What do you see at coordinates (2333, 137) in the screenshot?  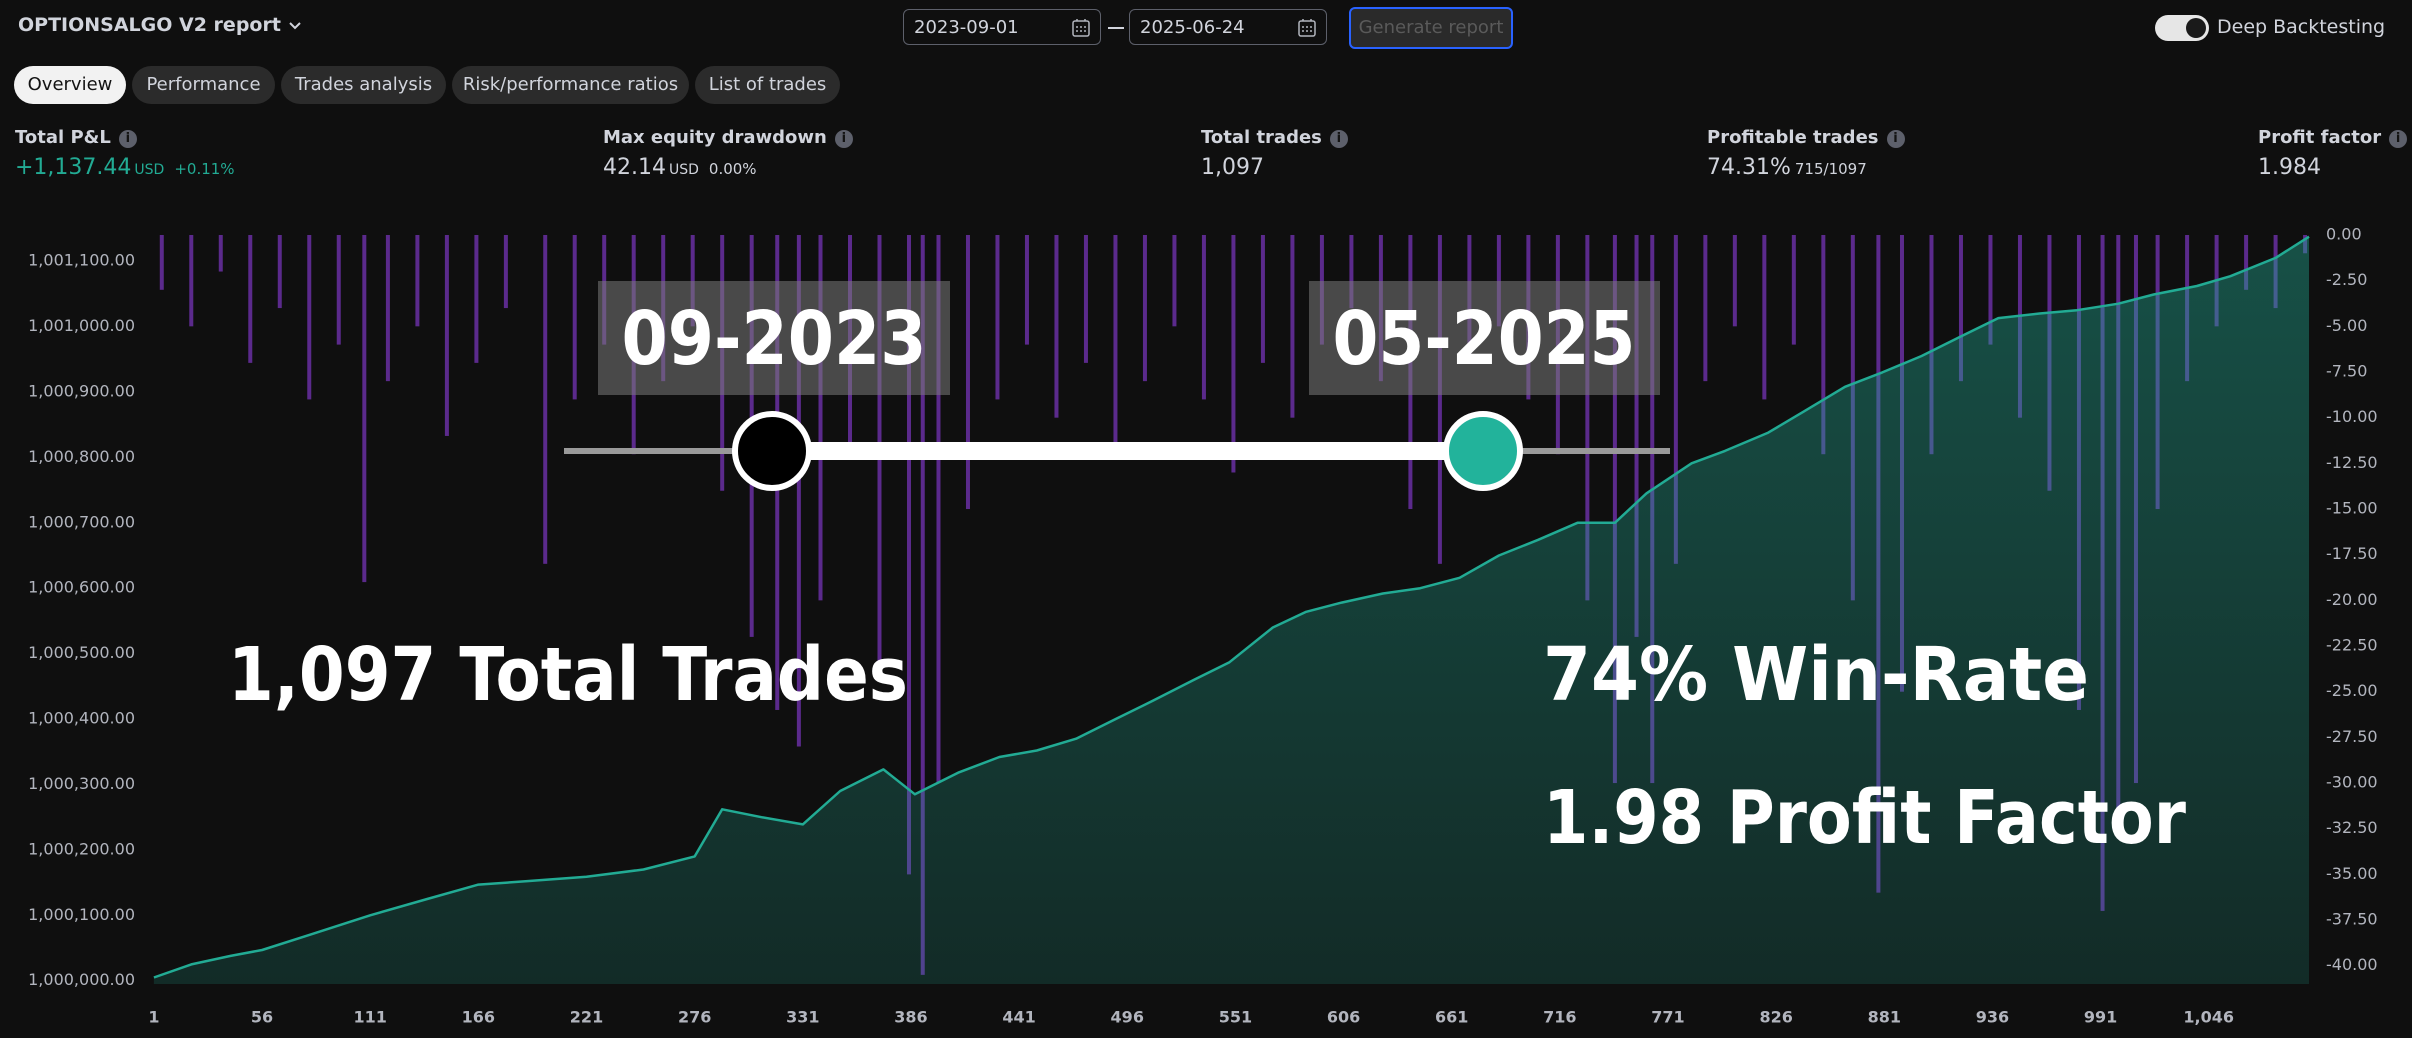 I see `stat-label: Profit factor i` at bounding box center [2333, 137].